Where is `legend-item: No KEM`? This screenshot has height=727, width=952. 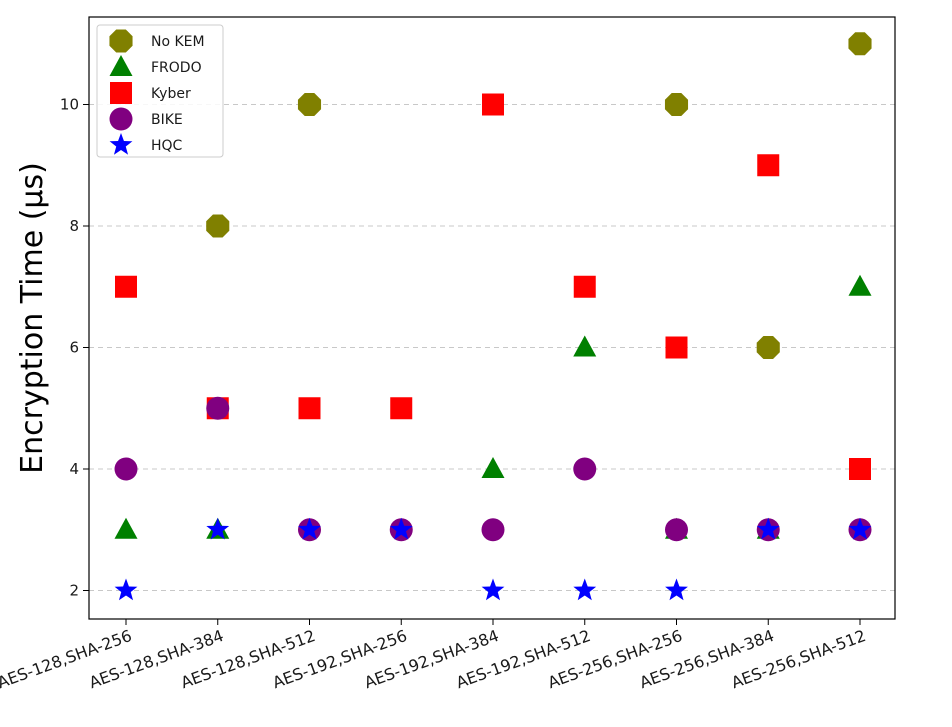
legend-item: No KEM is located at coordinates (157, 41).